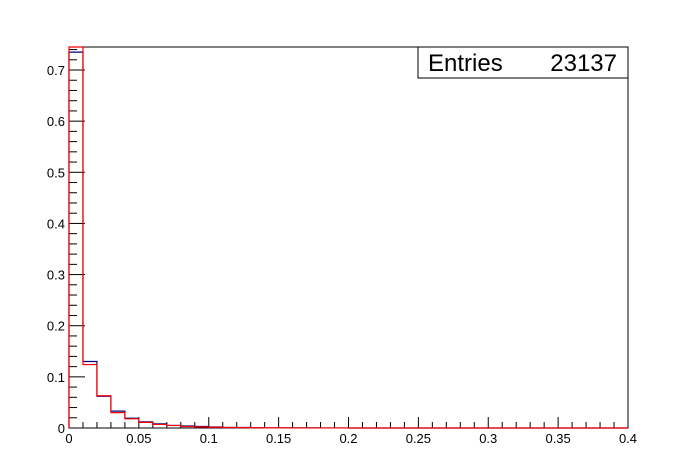 The width and height of the screenshot is (698, 476). I want to click on y-tick-label: 0.3, so click(56, 275).